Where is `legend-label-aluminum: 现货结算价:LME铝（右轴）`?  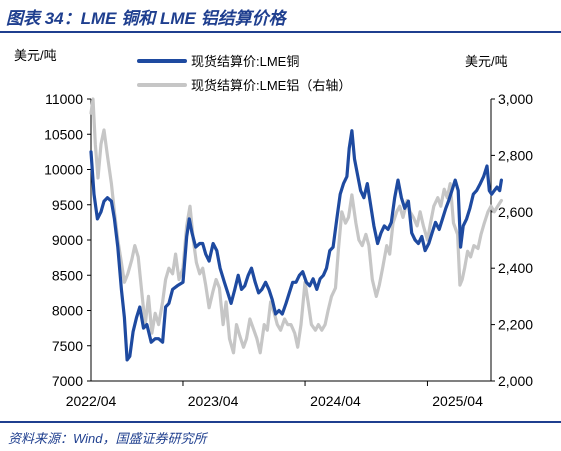 legend-label-aluminum: 现货结算价:LME铝（右轴） is located at coordinates (271, 85).